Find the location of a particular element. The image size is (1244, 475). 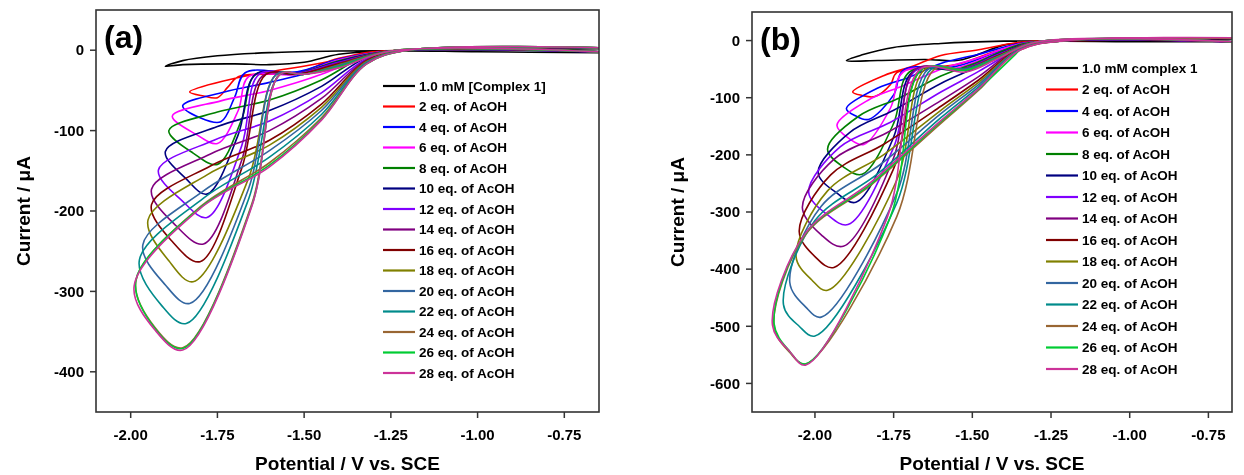

legend-label: 1.0 mM [Complex 1] is located at coordinates (482, 86).